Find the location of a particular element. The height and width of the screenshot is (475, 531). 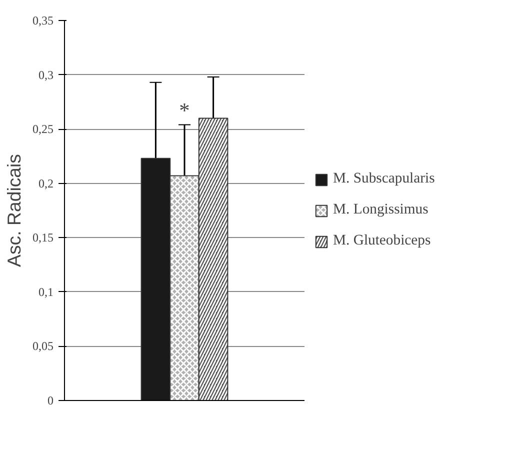

y-tick-label: 0,1 is located at coordinates (46, 291).